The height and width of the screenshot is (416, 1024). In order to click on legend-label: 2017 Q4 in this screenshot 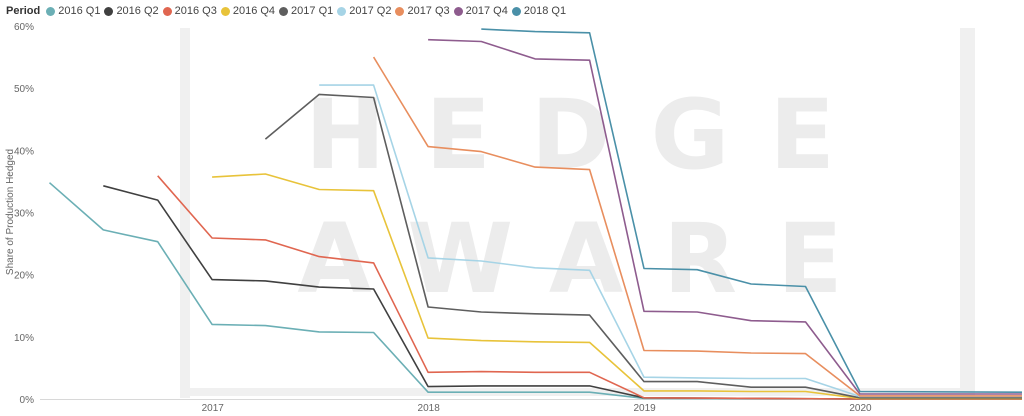, I will do `click(486, 11)`.